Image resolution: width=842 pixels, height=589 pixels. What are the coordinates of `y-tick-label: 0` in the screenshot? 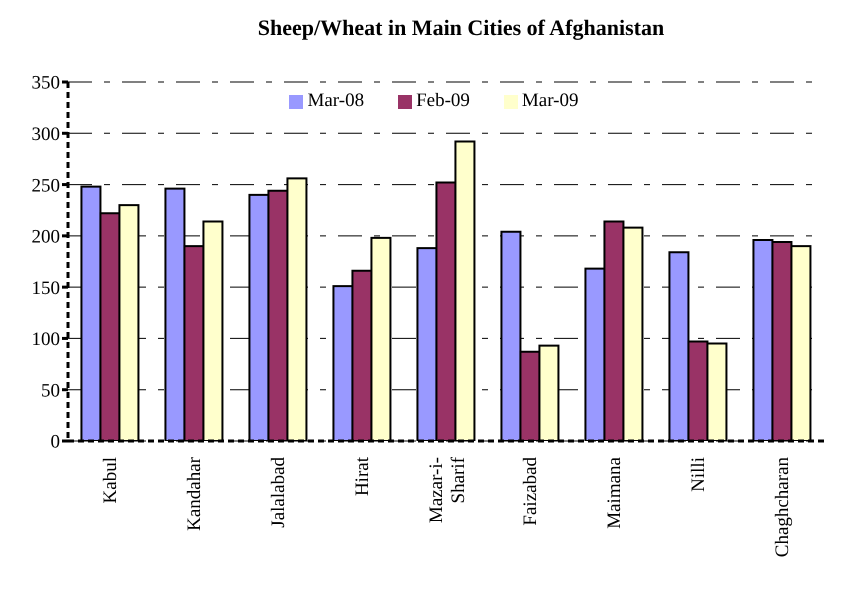 It's located at (55, 442).